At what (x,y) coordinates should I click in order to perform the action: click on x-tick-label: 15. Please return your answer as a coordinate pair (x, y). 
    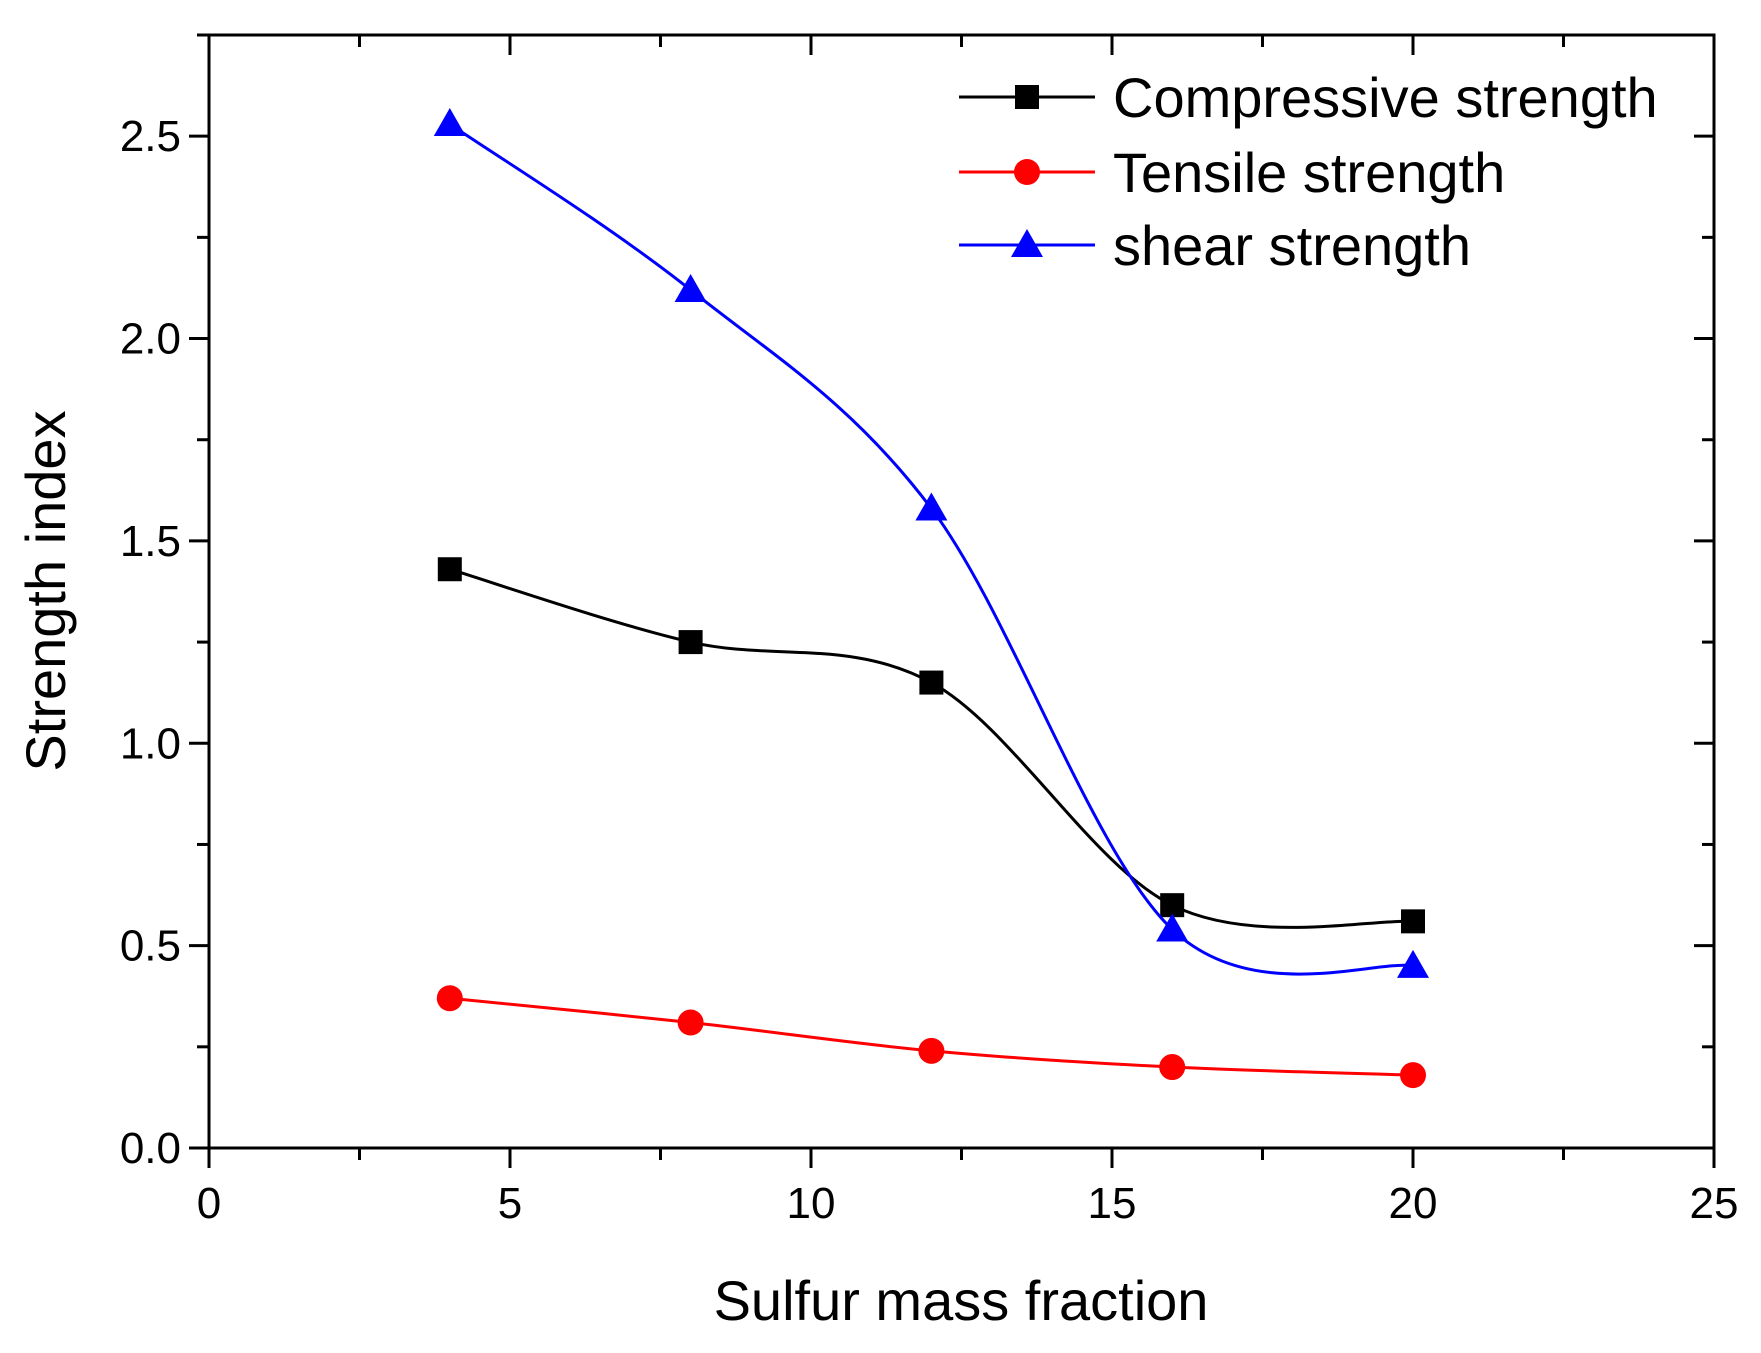
    Looking at the image, I should click on (1112, 1203).